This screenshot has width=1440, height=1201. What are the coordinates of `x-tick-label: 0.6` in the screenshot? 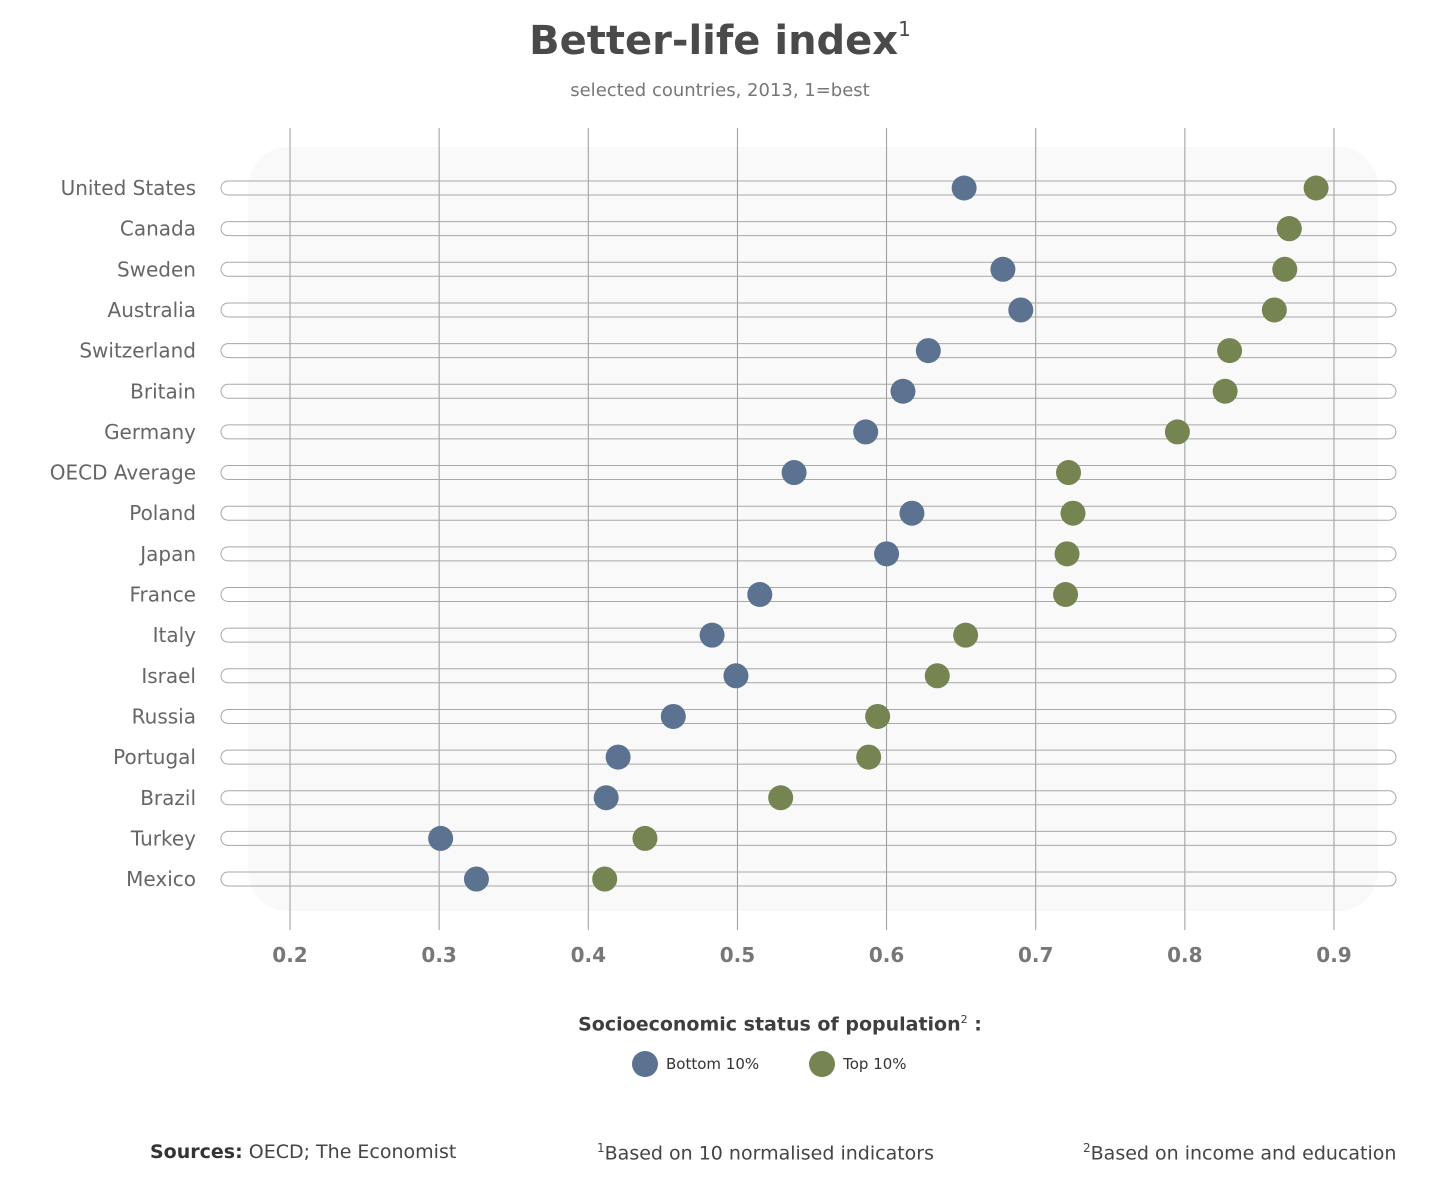 It's located at (886, 955).